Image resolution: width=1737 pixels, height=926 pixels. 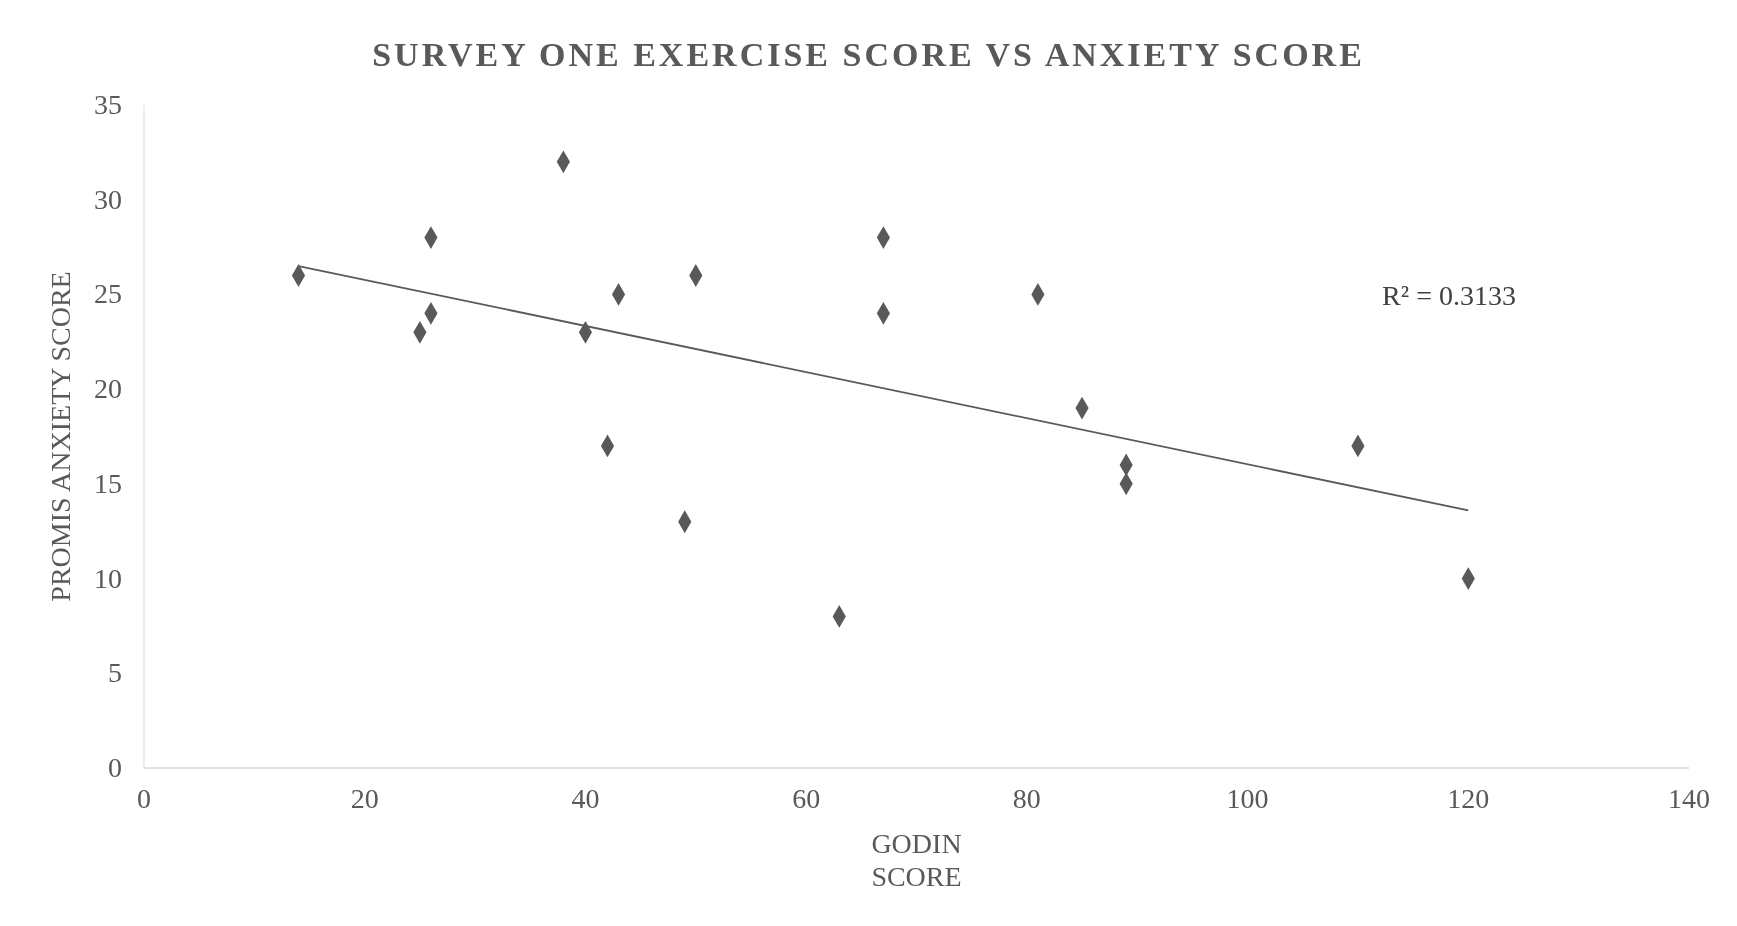 I want to click on x-tick-label: 60, so click(x=806, y=798).